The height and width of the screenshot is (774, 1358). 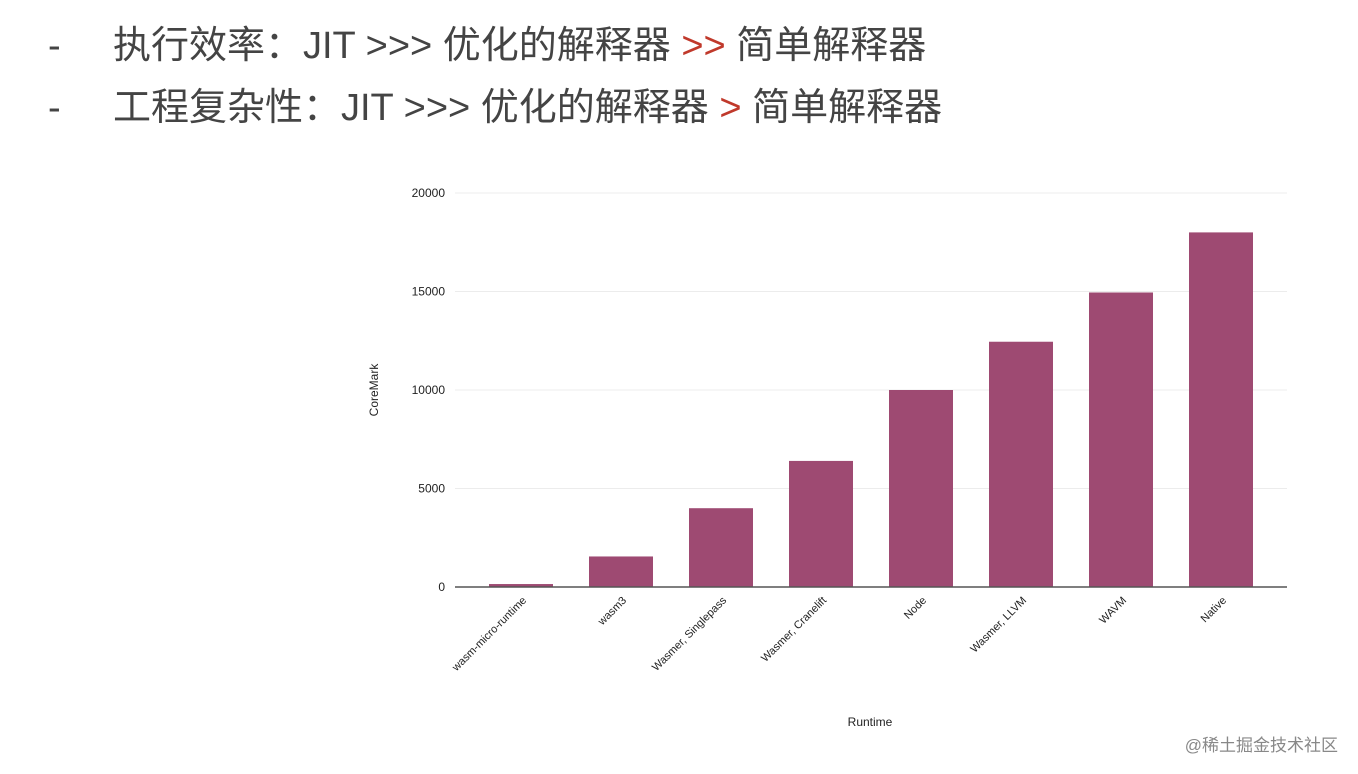 What do you see at coordinates (1261, 745) in the screenshot?
I see `watermark: @稀土掘金技术社区` at bounding box center [1261, 745].